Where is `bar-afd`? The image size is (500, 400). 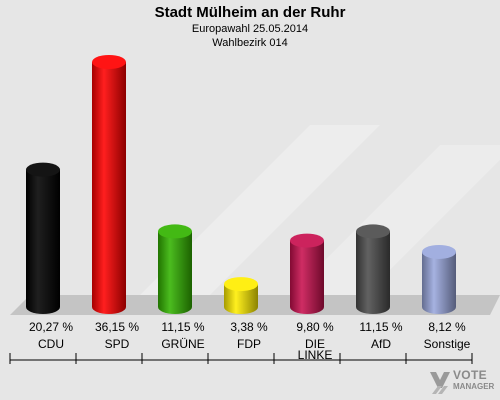
bar-afd is located at coordinates (373, 272).